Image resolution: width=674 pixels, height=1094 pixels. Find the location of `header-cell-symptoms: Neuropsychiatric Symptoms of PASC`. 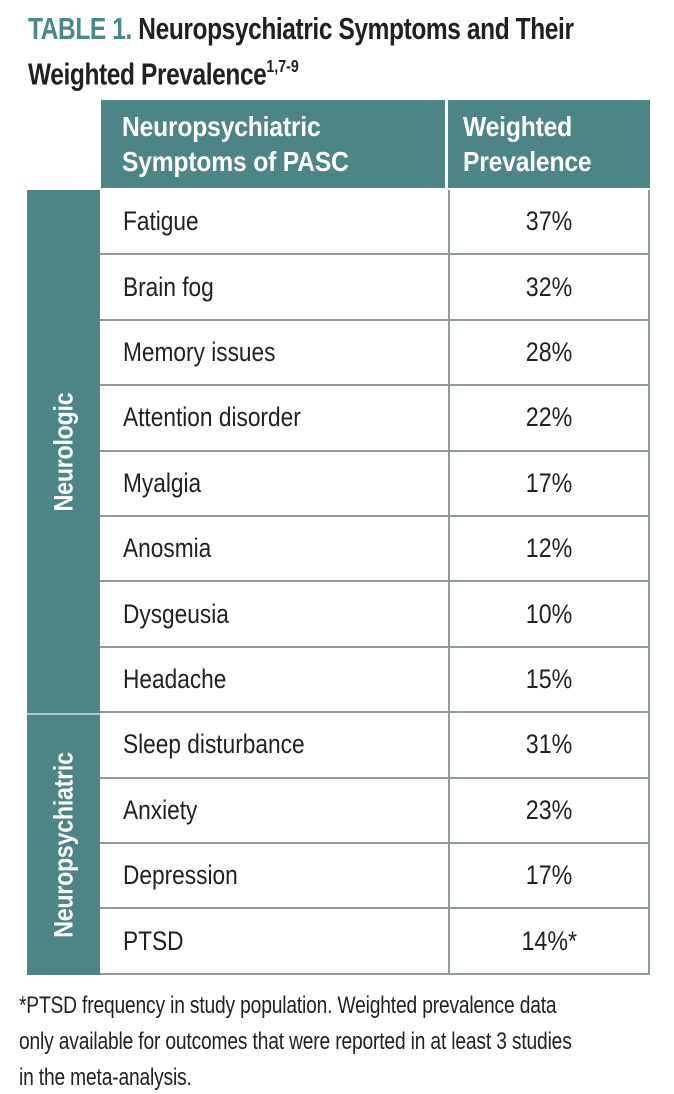

header-cell-symptoms: Neuropsychiatric Symptoms of PASC is located at coordinates (274, 144).